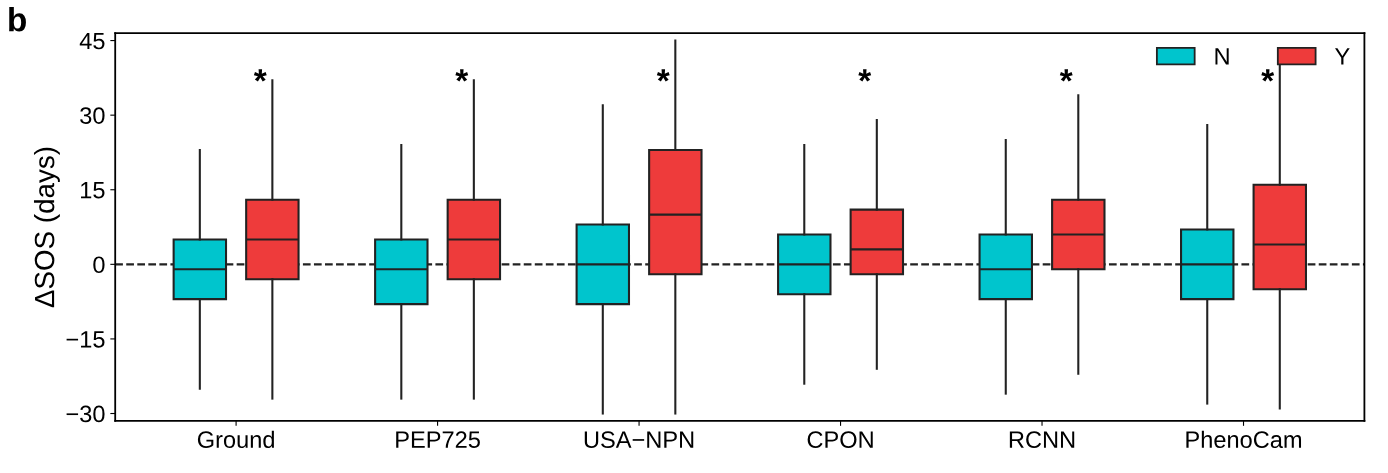 The width and height of the screenshot is (1388, 473). I want to click on x-tick-label: RCNN, so click(1042, 440).